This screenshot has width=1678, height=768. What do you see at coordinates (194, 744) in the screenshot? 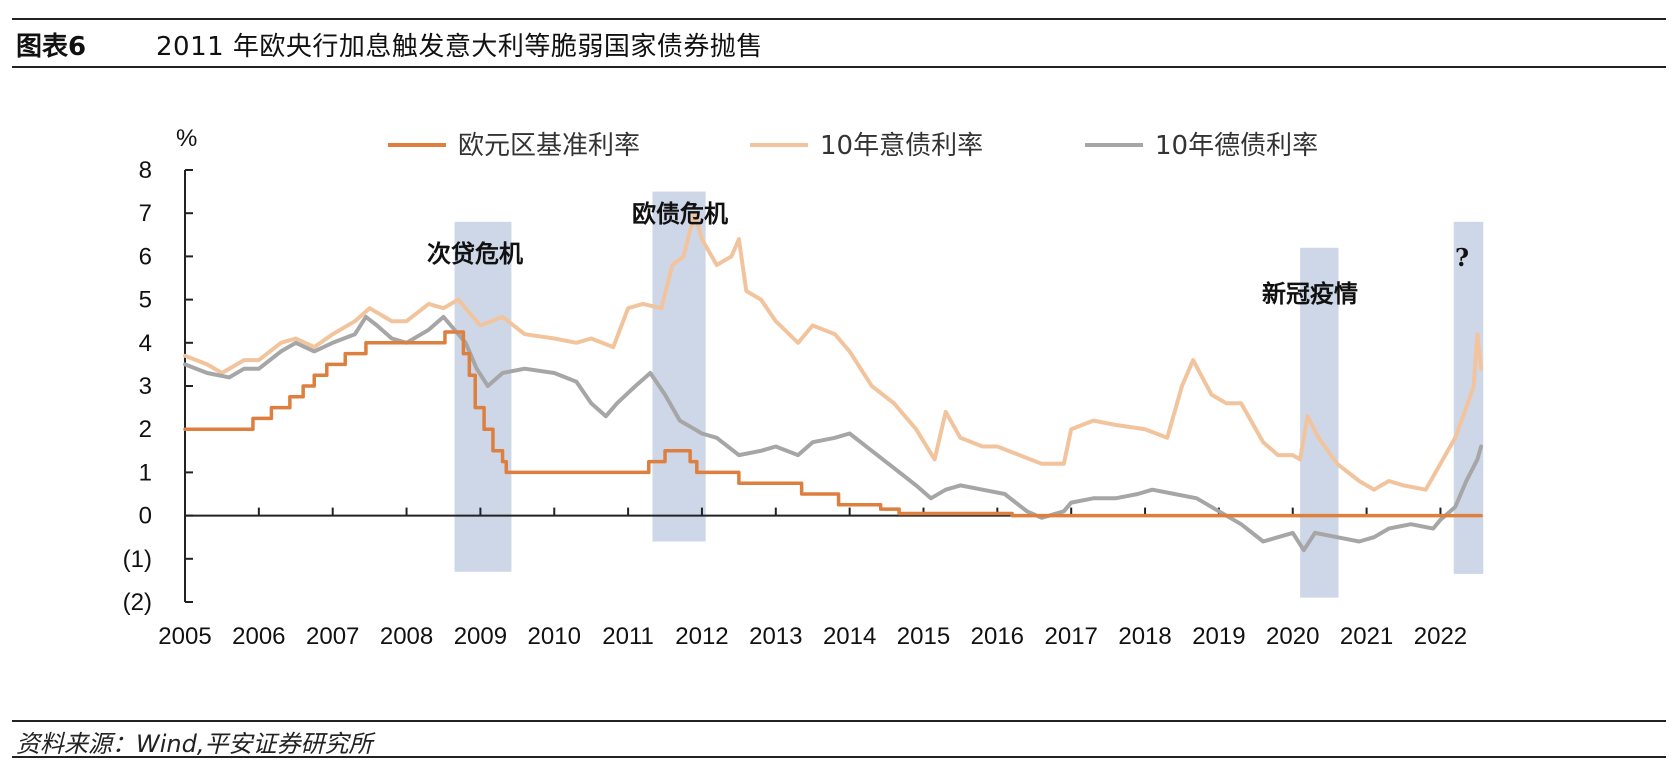
I see `source-note: 资料来源：Wind,平安证券研究所` at bounding box center [194, 744].